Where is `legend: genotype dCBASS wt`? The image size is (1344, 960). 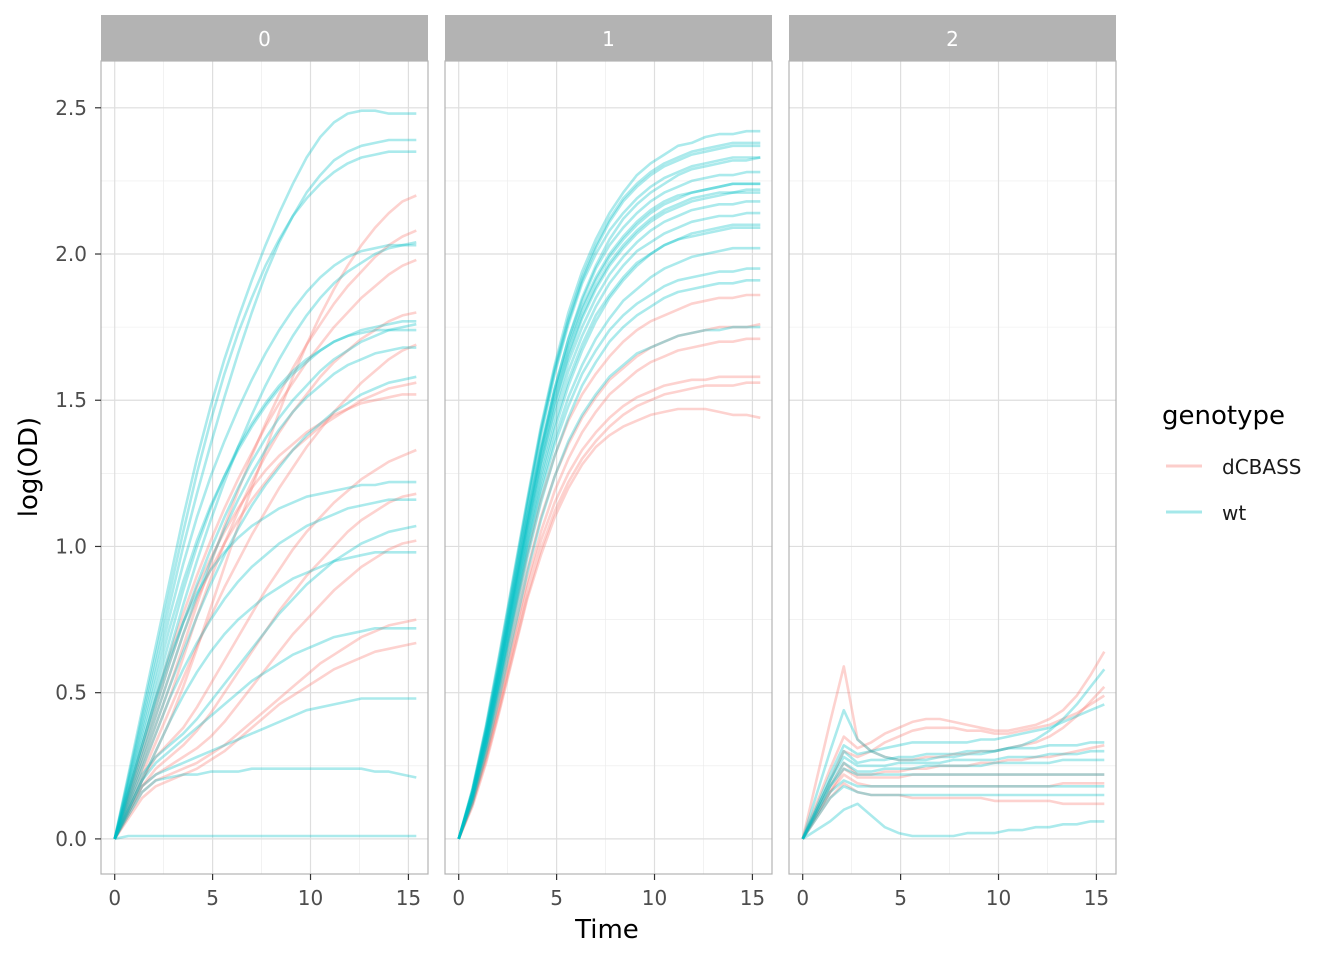 legend: genotype dCBASS wt is located at coordinates (1231, 463).